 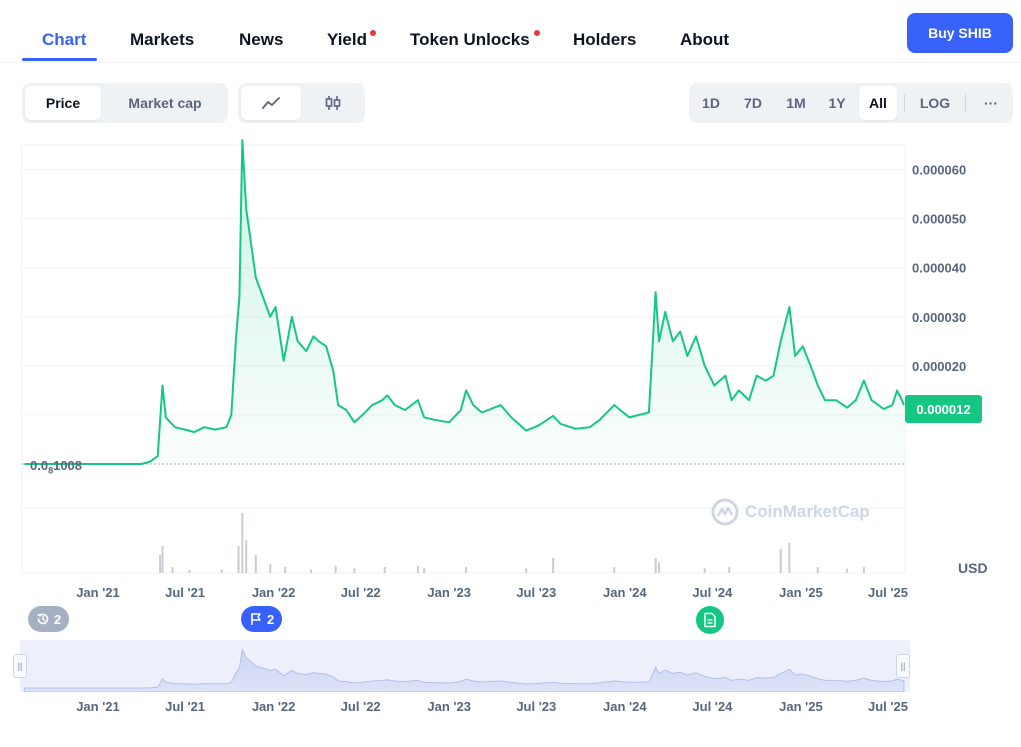 What do you see at coordinates (261, 39) in the screenshot?
I see `tab-news: News` at bounding box center [261, 39].